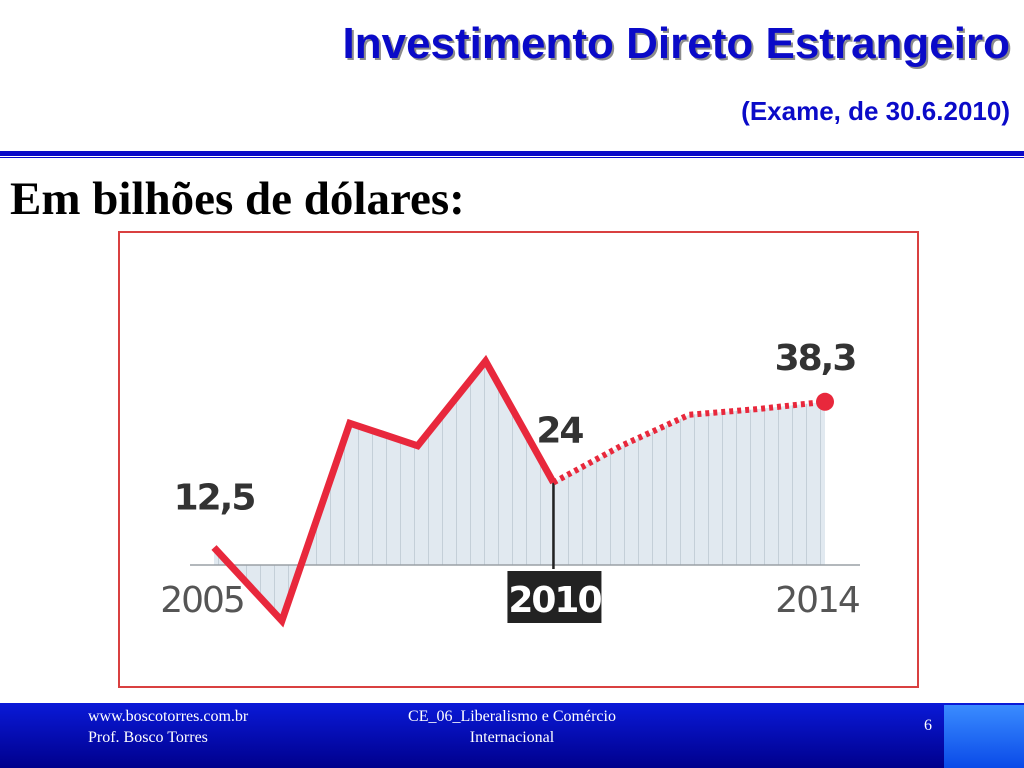 This screenshot has height=768, width=1024. I want to click on slide-heading: Em bilhões de dólares:, so click(237, 199).